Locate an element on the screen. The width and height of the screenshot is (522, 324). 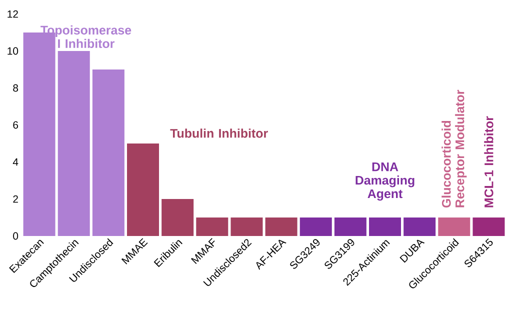
annotation: MCL-1 Inhibitor is located at coordinates (489, 162).